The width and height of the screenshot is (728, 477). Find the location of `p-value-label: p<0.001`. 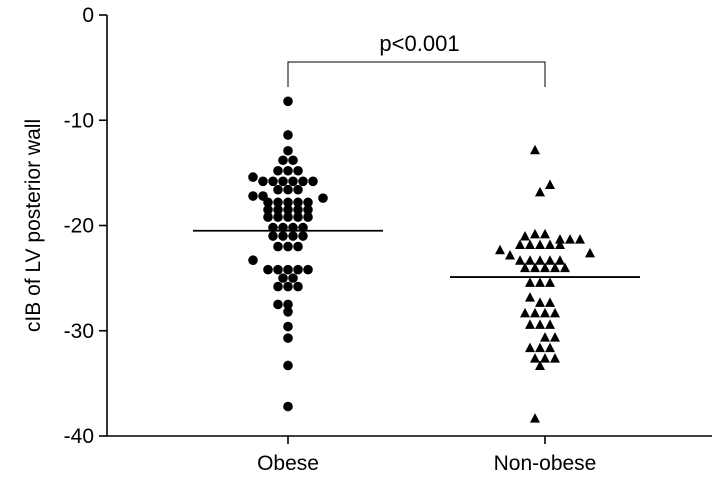

p-value-label: p<0.001 is located at coordinates (419, 43).